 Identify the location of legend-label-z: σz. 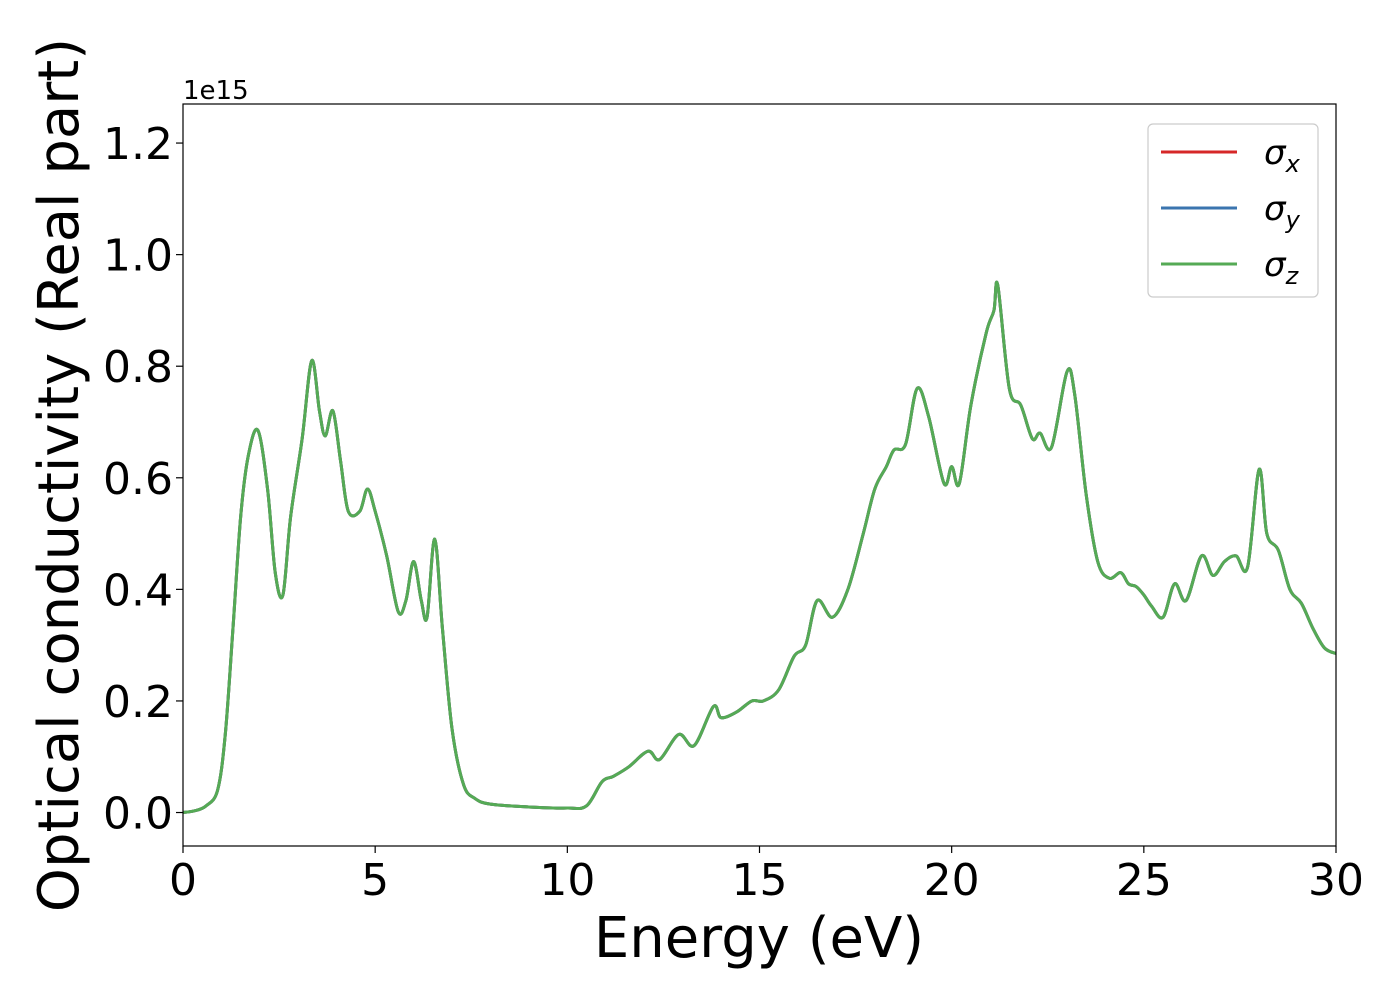
(1282, 267).